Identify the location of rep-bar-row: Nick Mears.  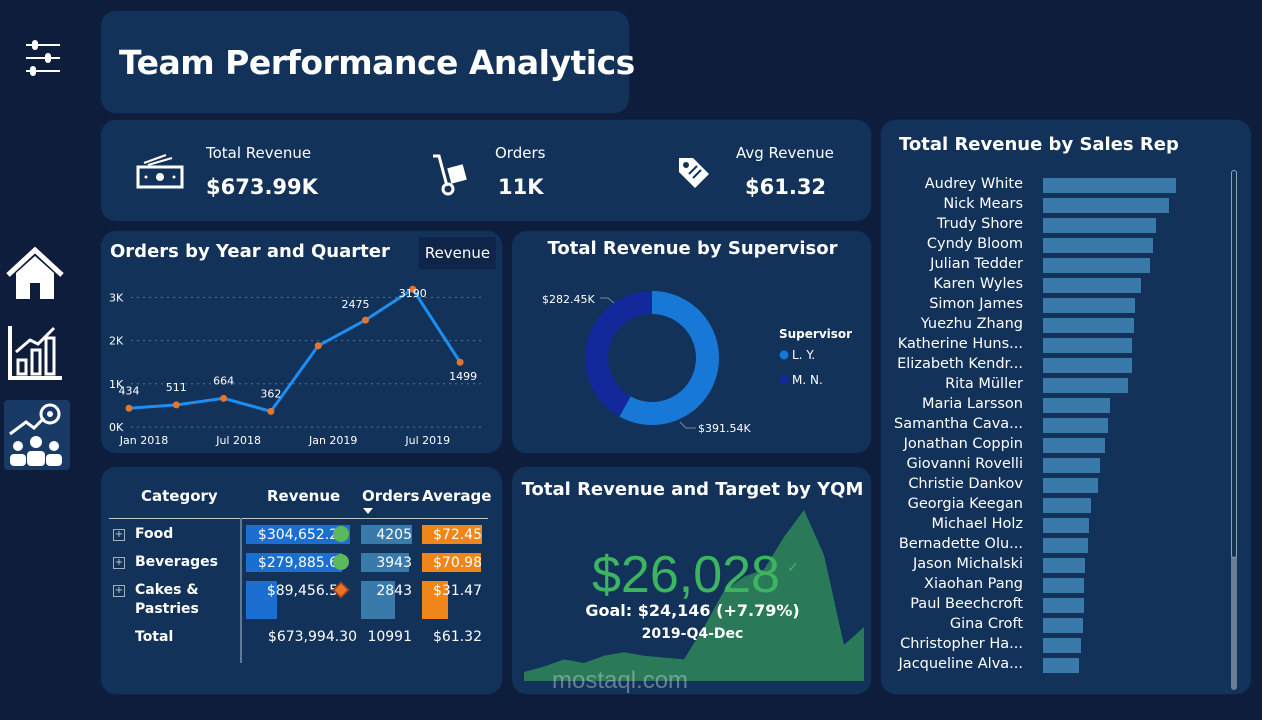
(1051, 206).